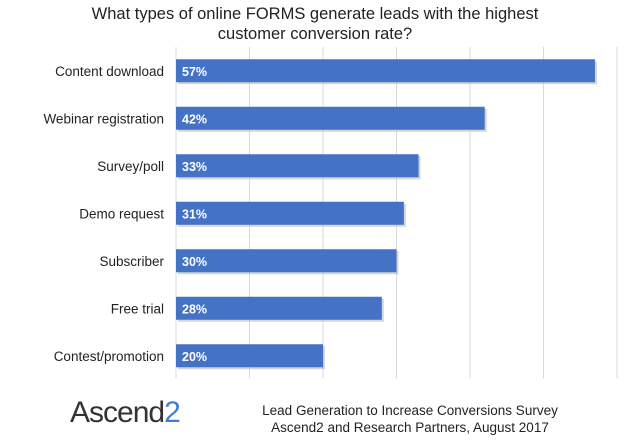  Describe the element at coordinates (194, 119) in the screenshot. I see `value-label: 42%` at that location.